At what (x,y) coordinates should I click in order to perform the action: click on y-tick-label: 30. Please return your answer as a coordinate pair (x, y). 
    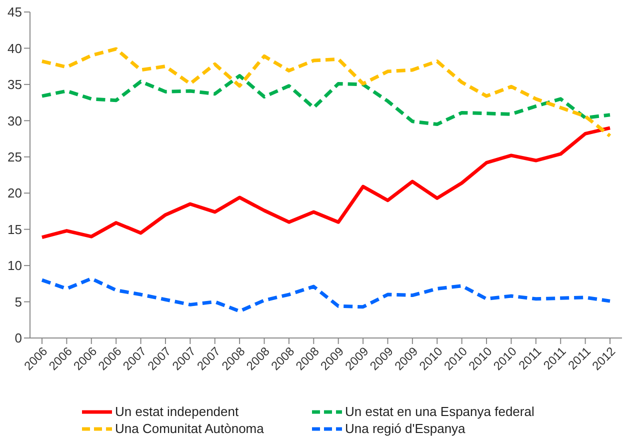
    Looking at the image, I should click on (15, 120).